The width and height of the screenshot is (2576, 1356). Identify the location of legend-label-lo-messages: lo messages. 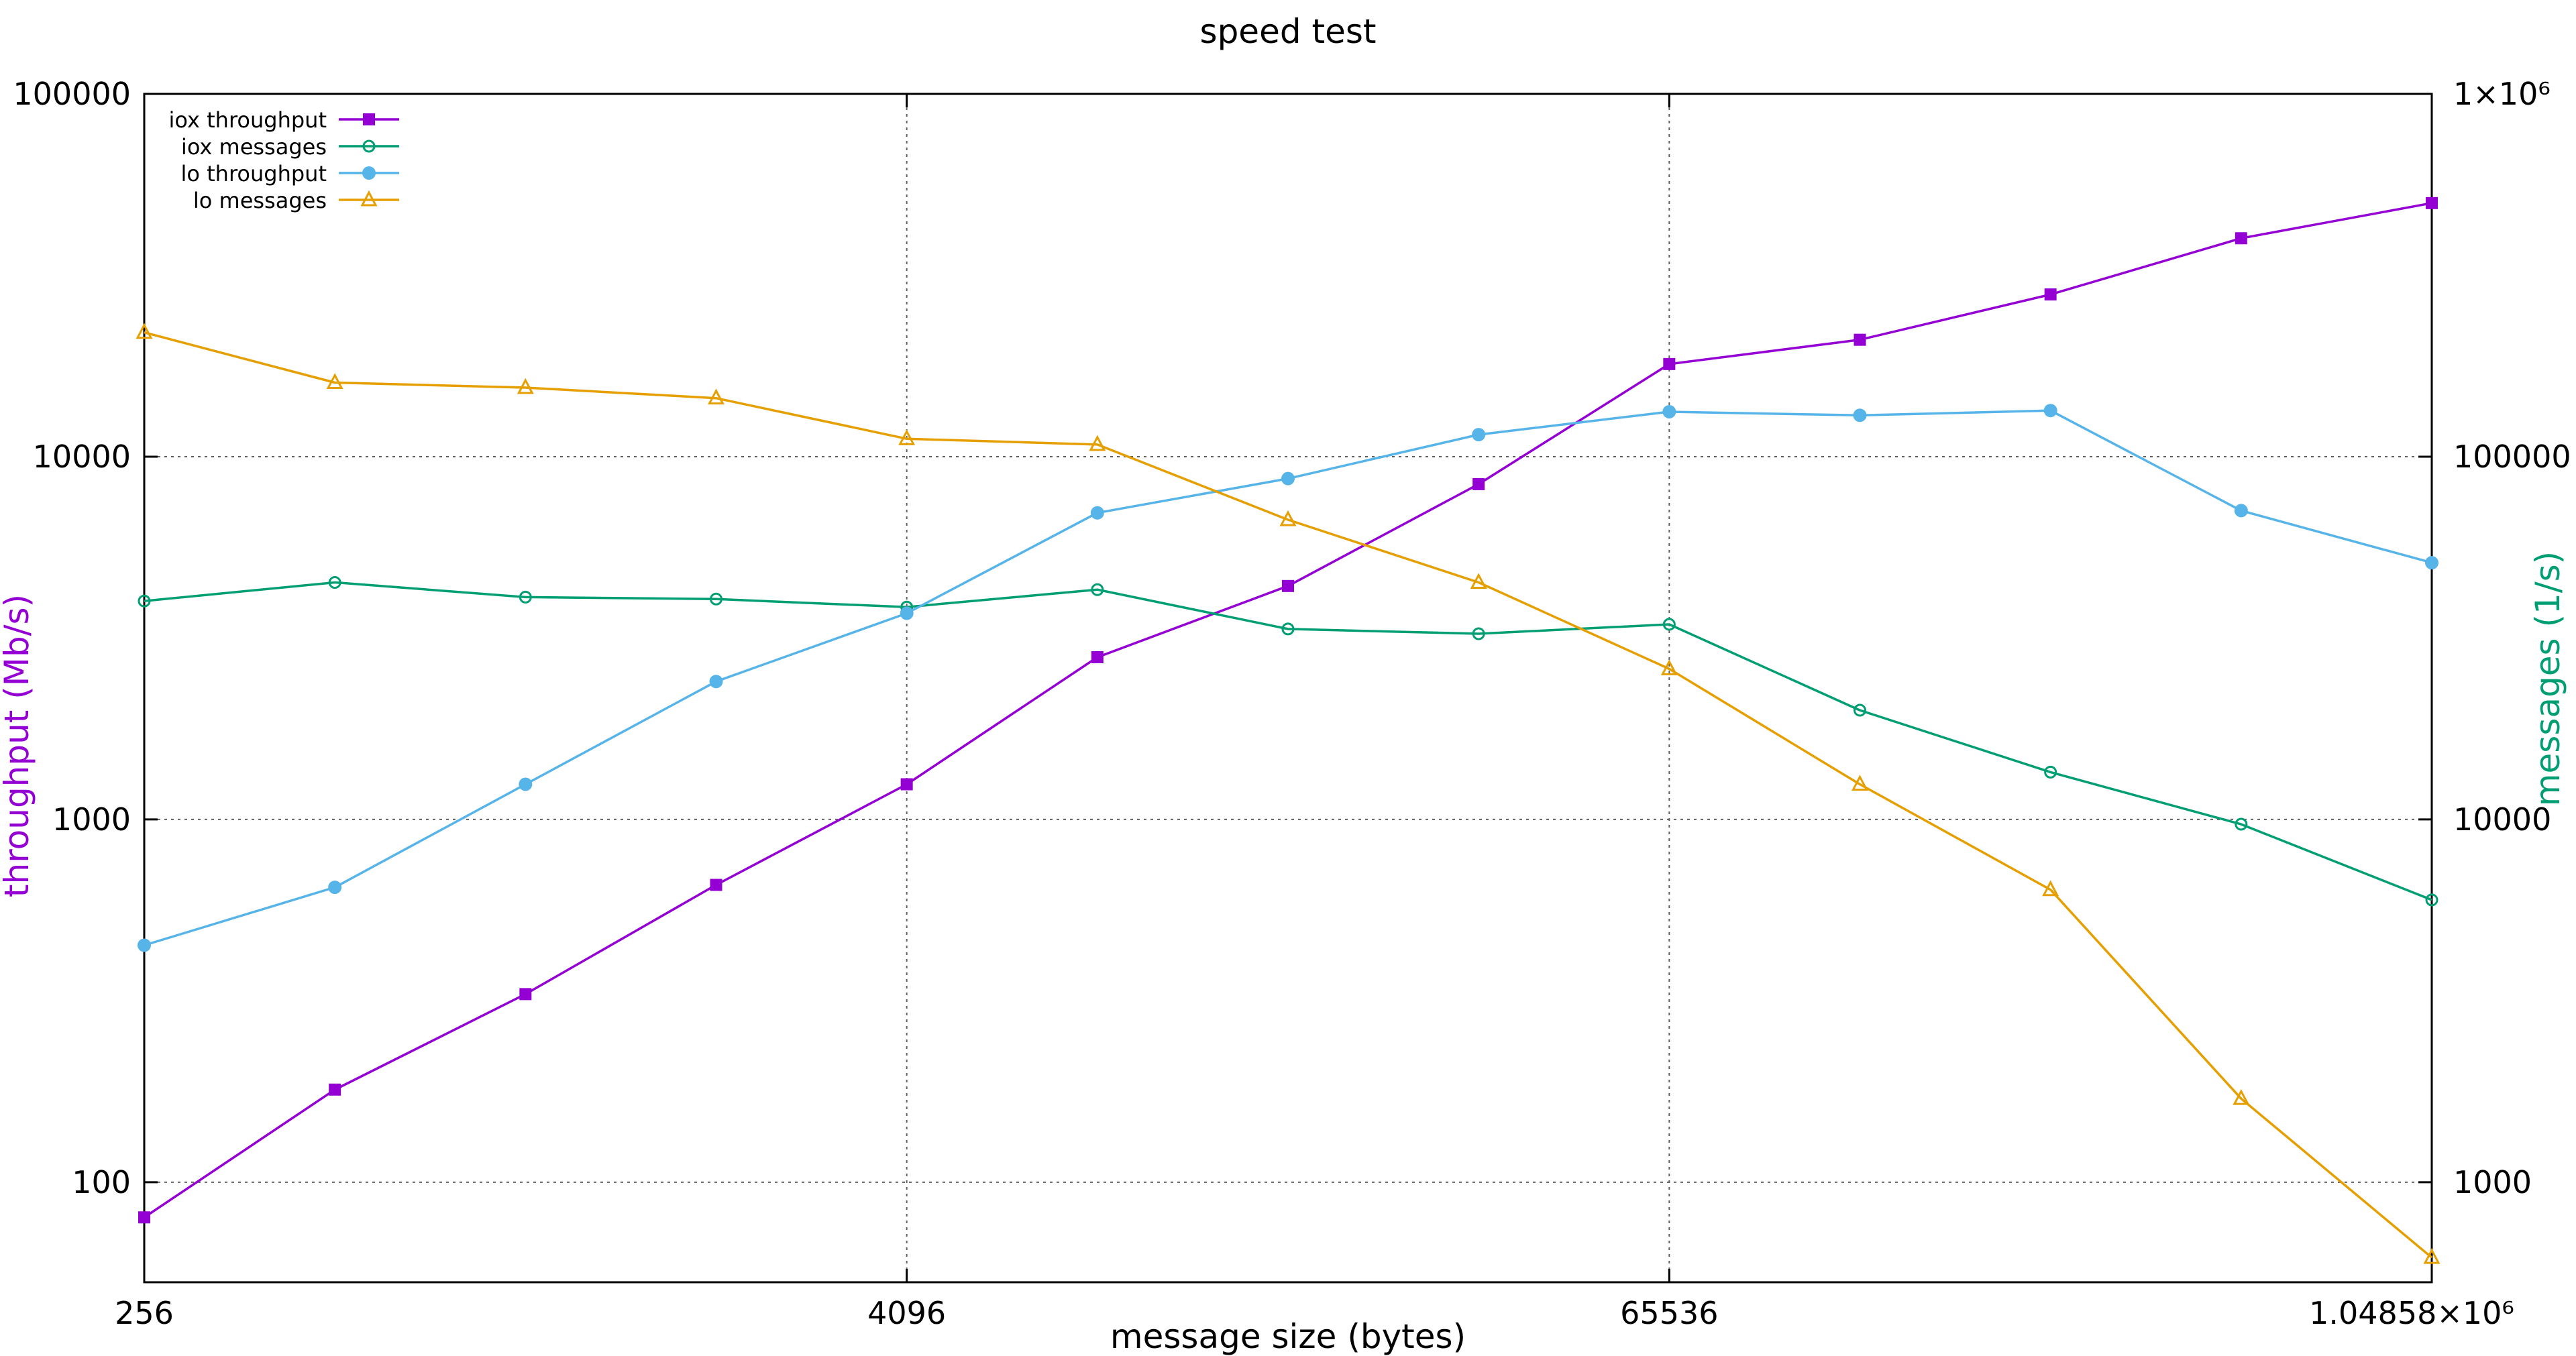
(260, 200).